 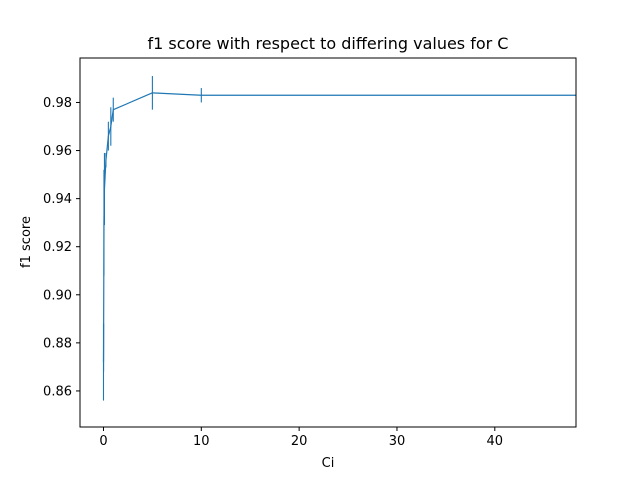 I want to click on x-tick-label: 40, so click(x=495, y=441).